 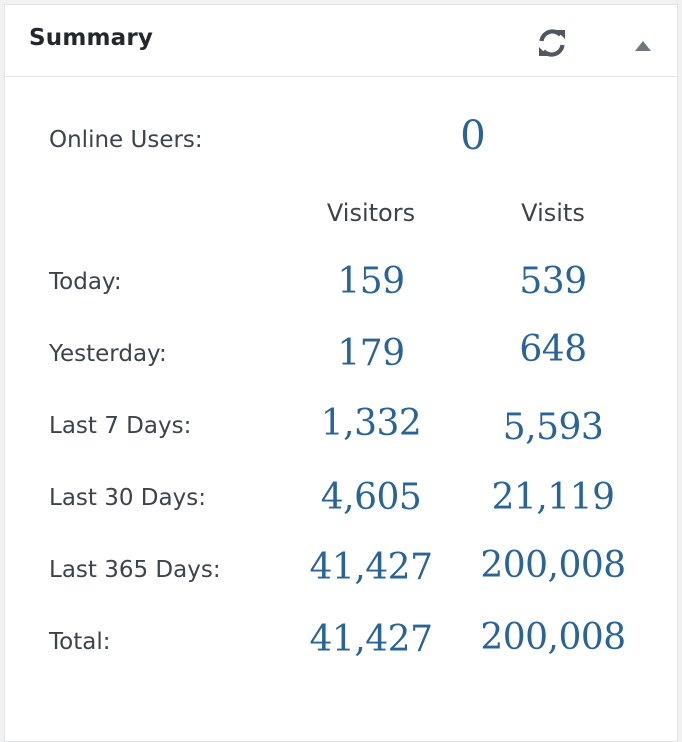 What do you see at coordinates (371, 281) in the screenshot?
I see `visitors-value: 159` at bounding box center [371, 281].